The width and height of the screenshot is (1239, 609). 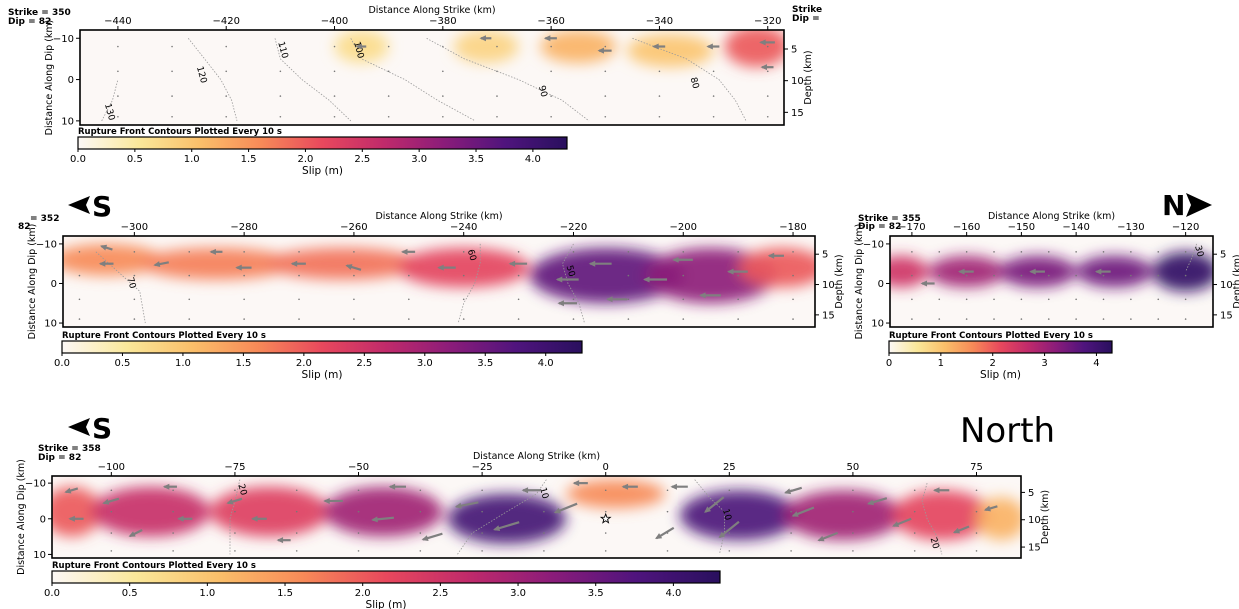 I want to click on x-tick-label: −260, so click(x=353, y=227).